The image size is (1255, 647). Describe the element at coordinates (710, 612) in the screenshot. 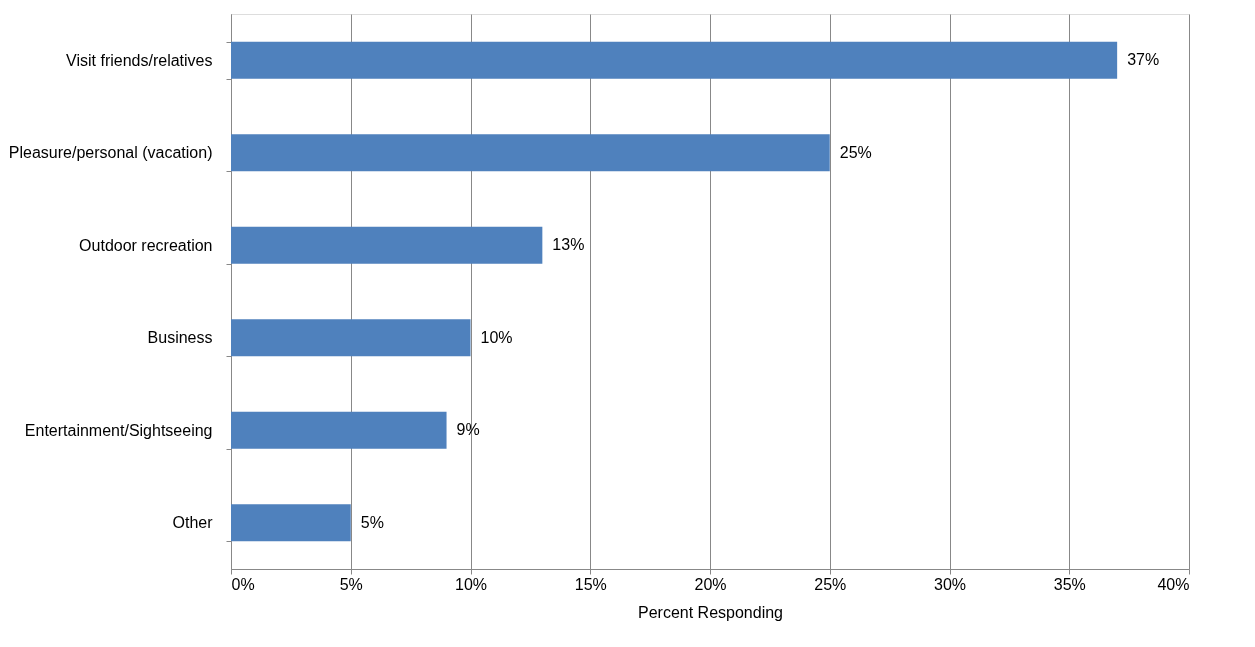

I see `x-axis-title: Percent Responding` at that location.